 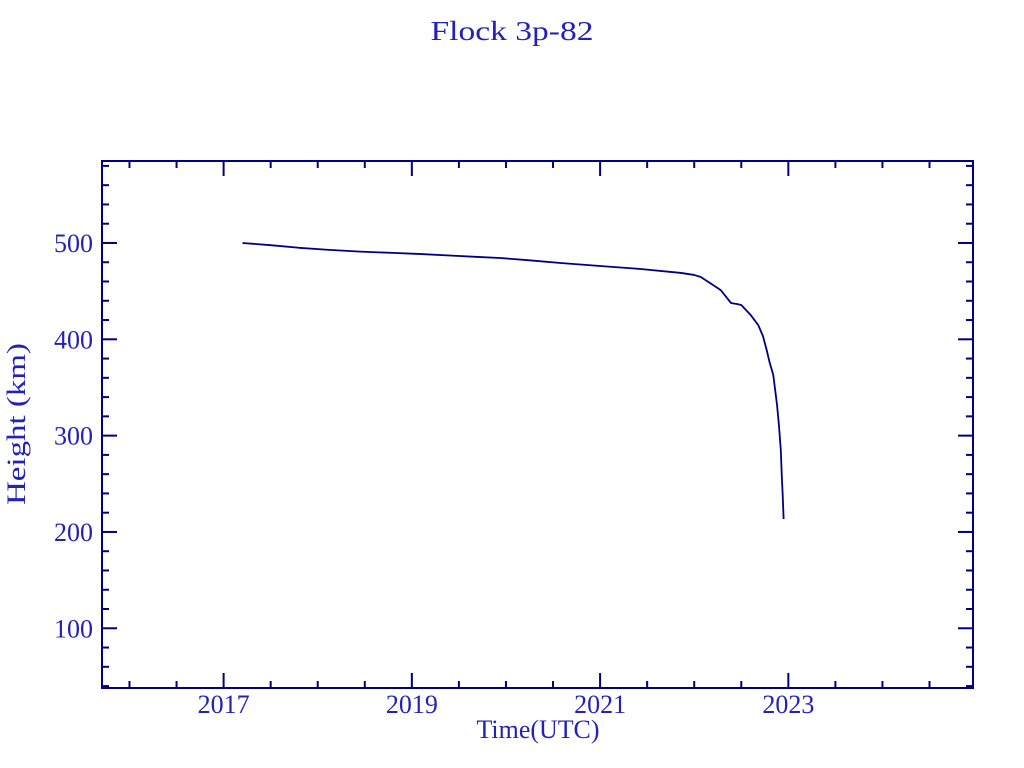 What do you see at coordinates (788, 704) in the screenshot?
I see `x-tick-label: 2023` at bounding box center [788, 704].